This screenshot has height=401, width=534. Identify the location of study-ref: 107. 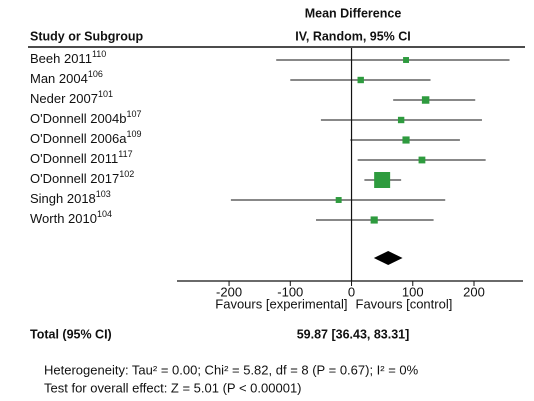
(133, 114).